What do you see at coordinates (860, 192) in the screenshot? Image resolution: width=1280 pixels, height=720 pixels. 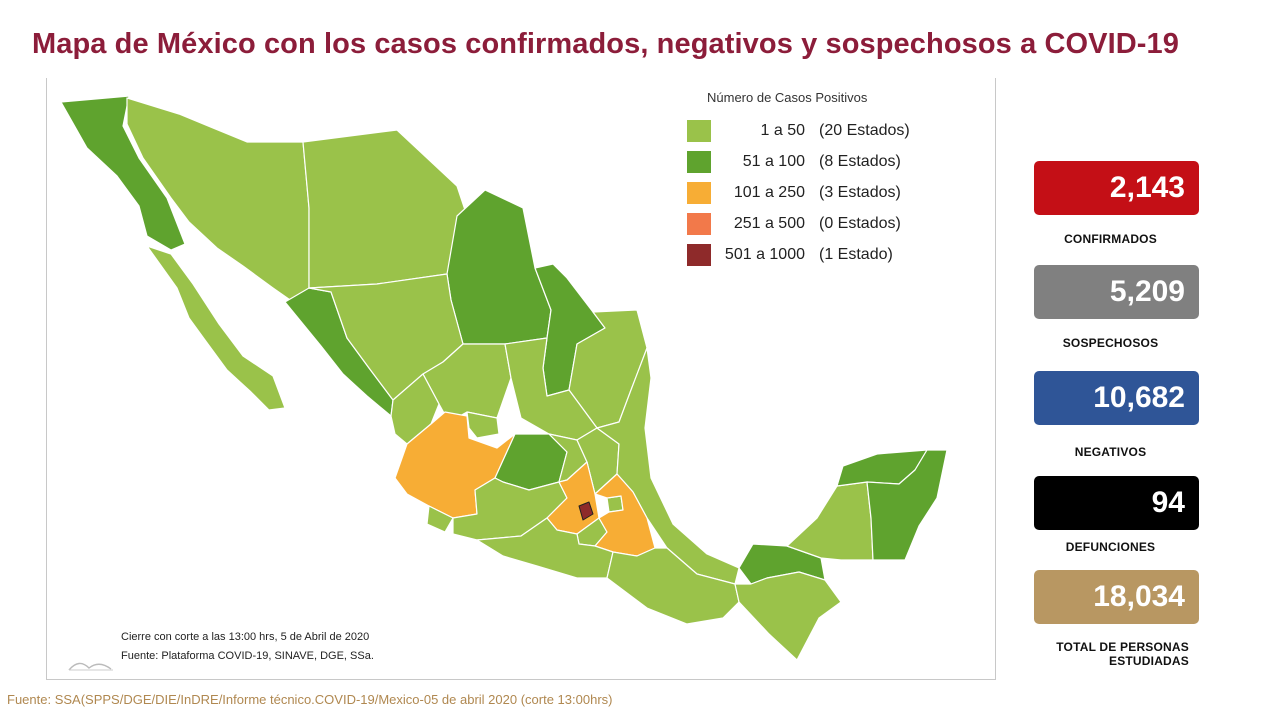 I see `legend-count: (3 Estados)` at bounding box center [860, 192].